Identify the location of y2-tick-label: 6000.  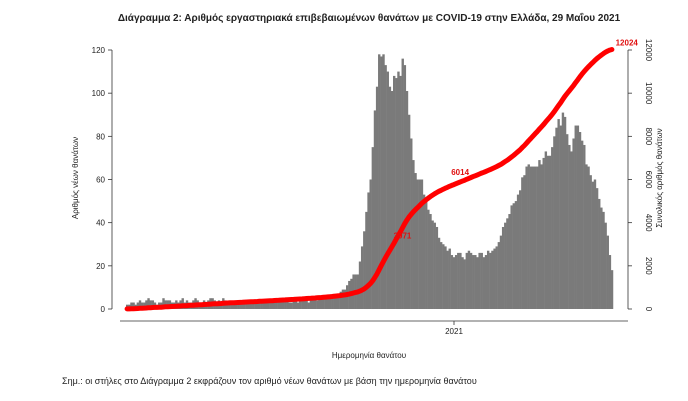
(648, 180).